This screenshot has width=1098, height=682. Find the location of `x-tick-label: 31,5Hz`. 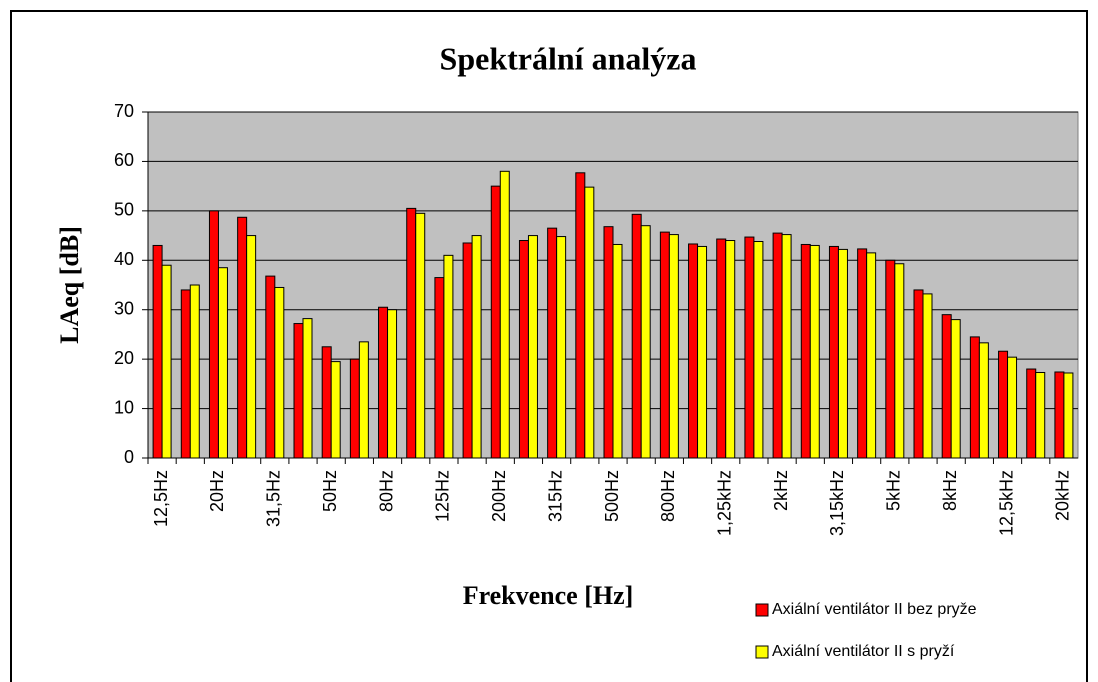

x-tick-label: 31,5Hz is located at coordinates (274, 498).